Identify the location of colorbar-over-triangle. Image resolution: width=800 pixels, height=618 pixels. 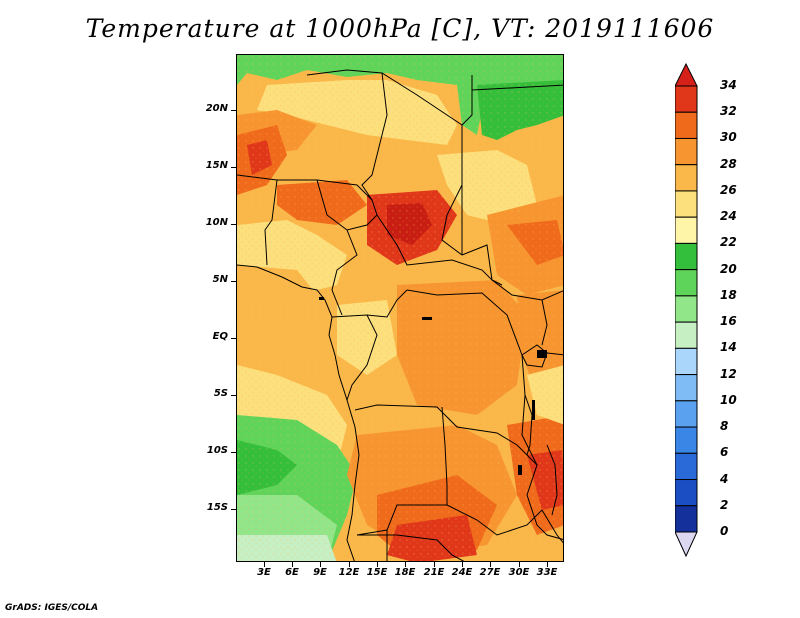
(686, 74).